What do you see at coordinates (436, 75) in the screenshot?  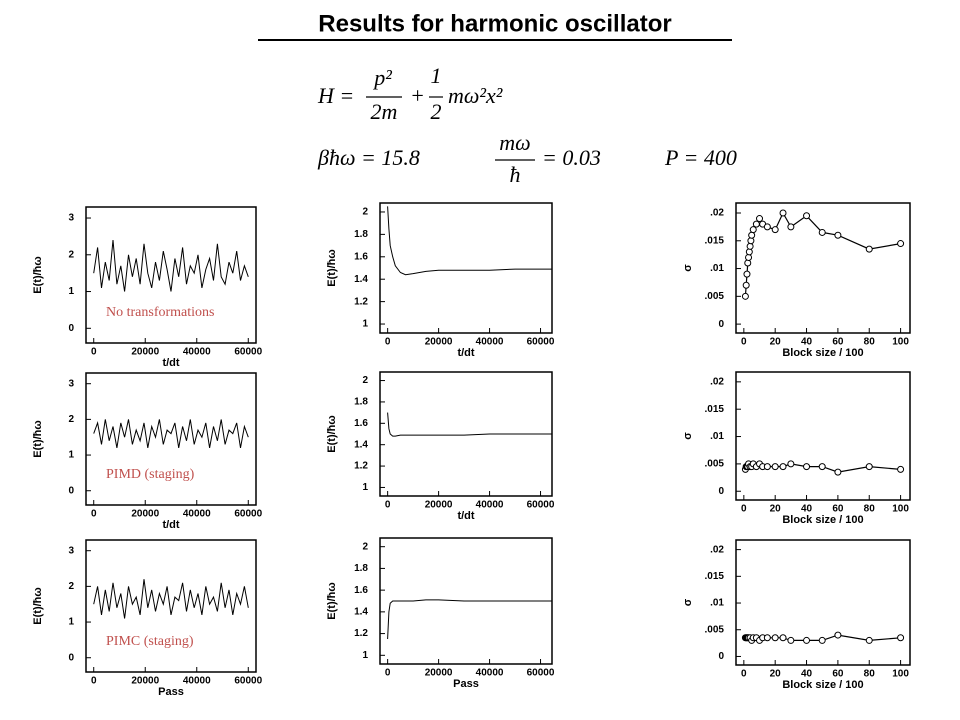 I see `eq-text: 1` at bounding box center [436, 75].